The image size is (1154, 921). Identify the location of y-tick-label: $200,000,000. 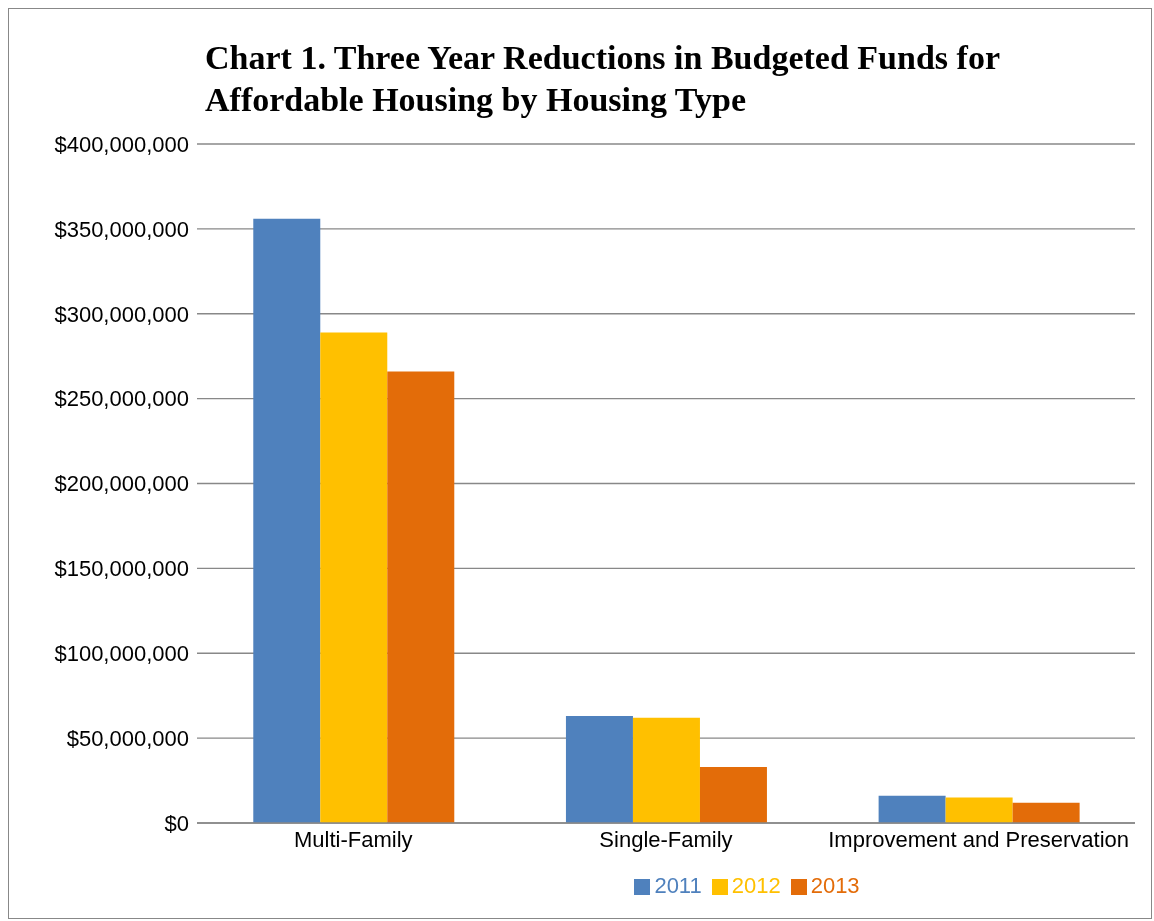
(121, 484).